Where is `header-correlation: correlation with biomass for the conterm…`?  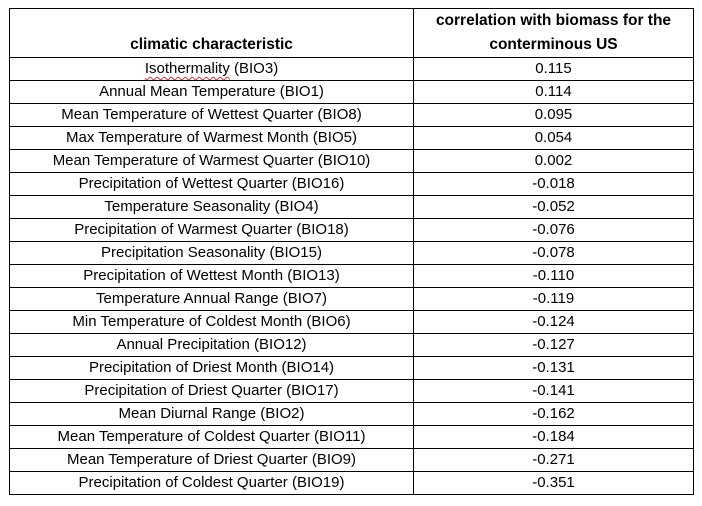
header-correlation: correlation with biomass for the conterm… is located at coordinates (553, 33).